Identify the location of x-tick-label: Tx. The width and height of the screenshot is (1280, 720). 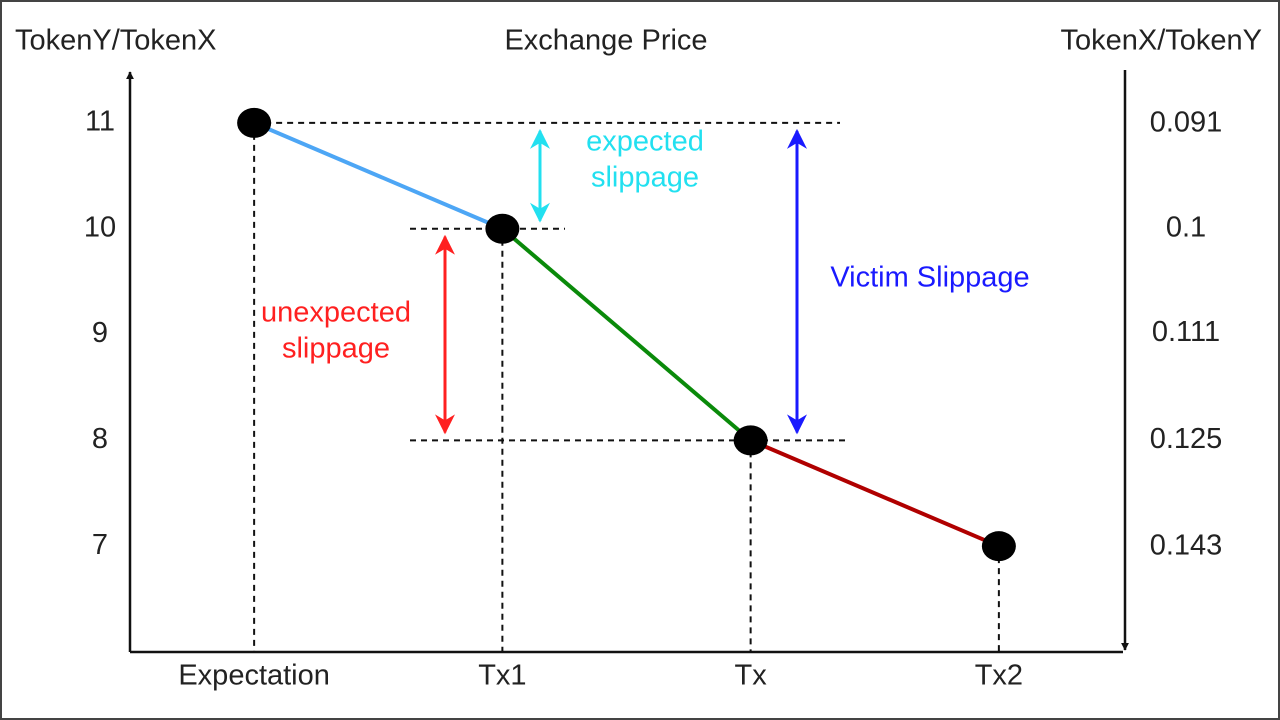
(751, 676).